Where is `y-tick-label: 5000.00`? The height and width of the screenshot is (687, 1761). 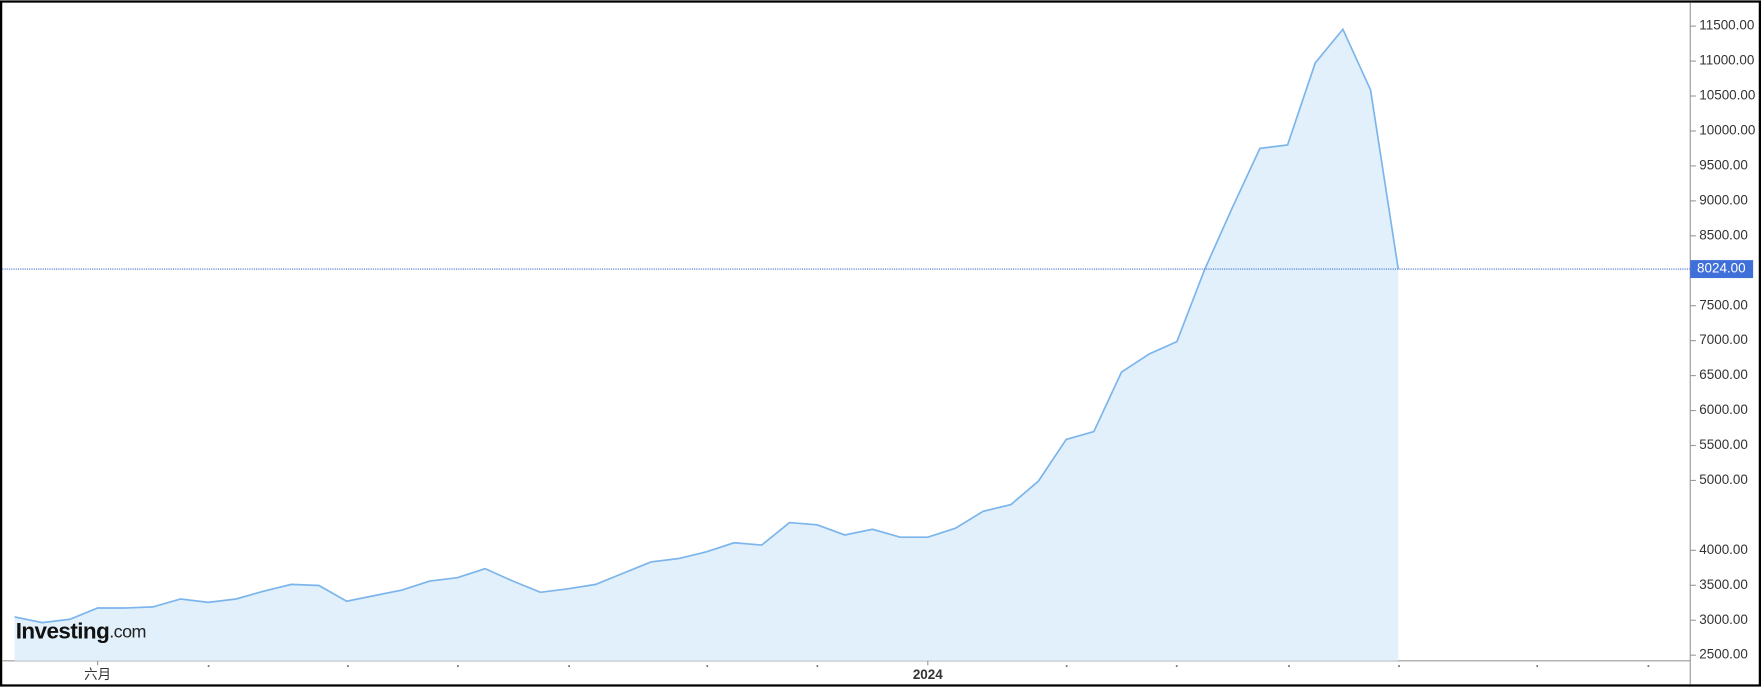
y-tick-label: 5000.00 is located at coordinates (1723, 479).